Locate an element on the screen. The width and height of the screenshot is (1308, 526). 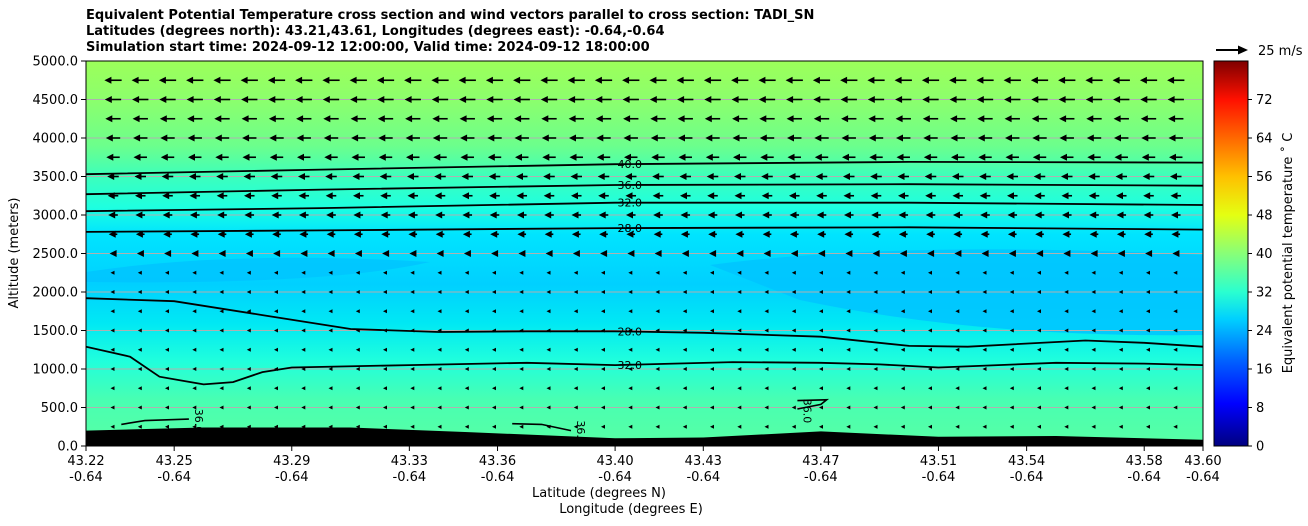
x-tick-label-lat: 43.29 is located at coordinates (291, 461).